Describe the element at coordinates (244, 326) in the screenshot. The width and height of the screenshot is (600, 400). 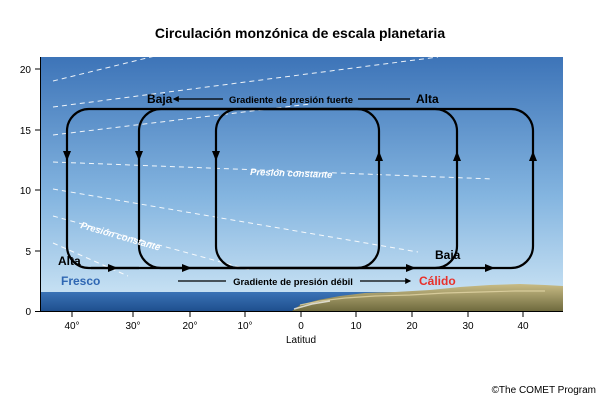
I see `x-tick-label: 10°` at that location.